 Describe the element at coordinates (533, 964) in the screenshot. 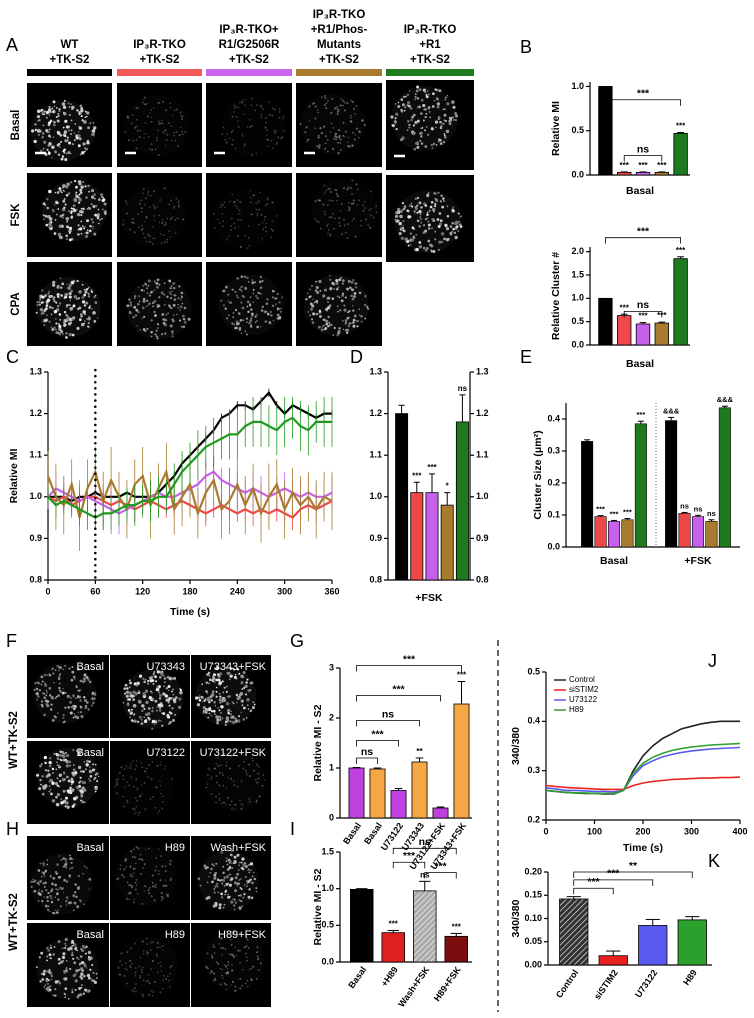

I see `y-tick-label: 0.00` at that location.